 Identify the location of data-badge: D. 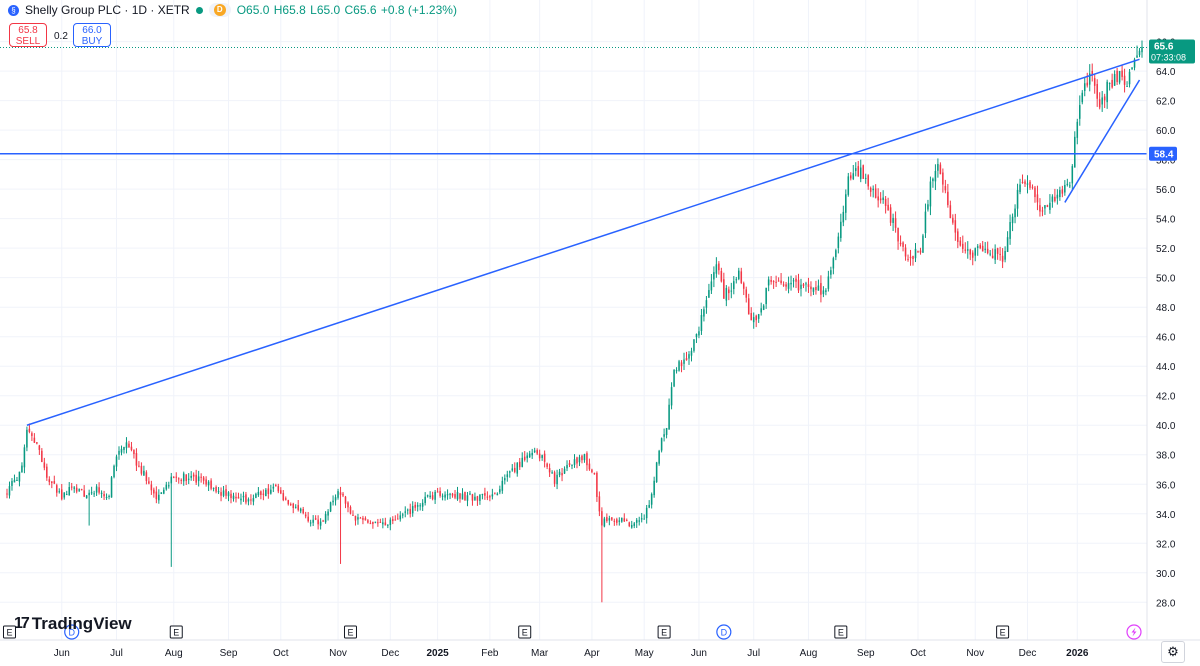
(219, 10).